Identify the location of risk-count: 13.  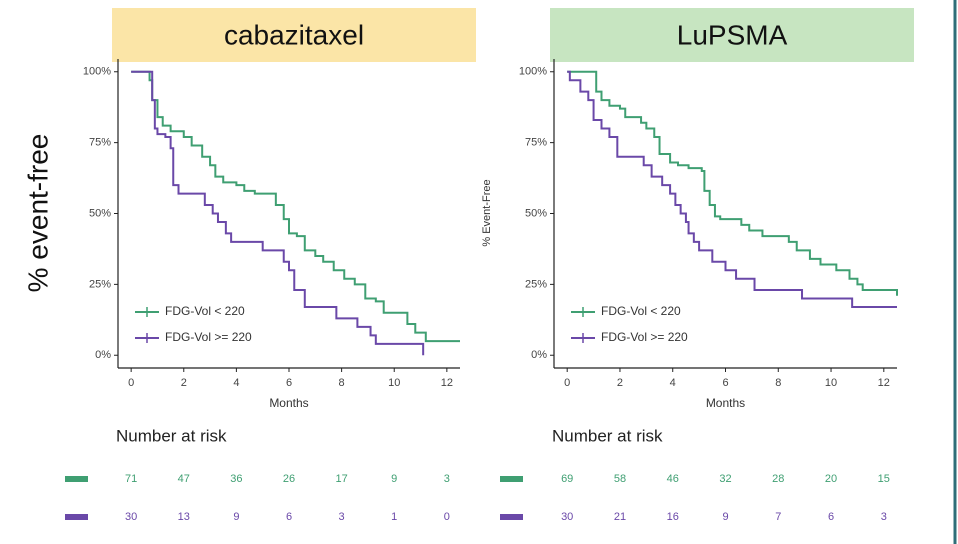
(184, 517).